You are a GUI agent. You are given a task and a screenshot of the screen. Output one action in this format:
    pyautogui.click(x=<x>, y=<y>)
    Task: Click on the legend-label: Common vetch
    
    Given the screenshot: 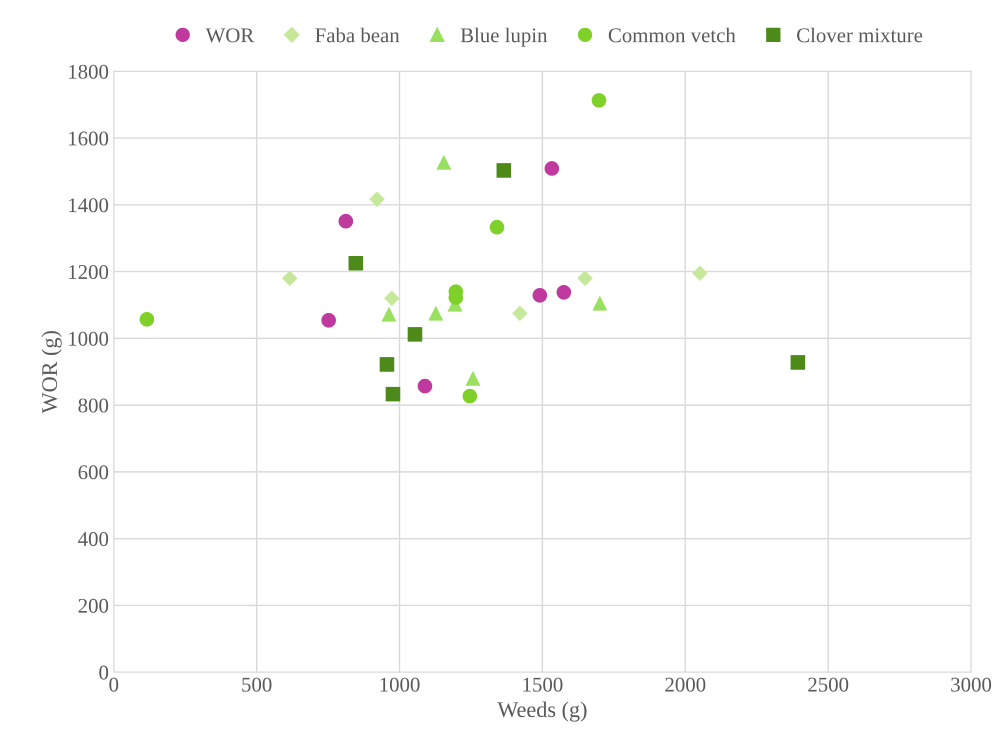 What is the action you would take?
    pyautogui.click(x=672, y=35)
    